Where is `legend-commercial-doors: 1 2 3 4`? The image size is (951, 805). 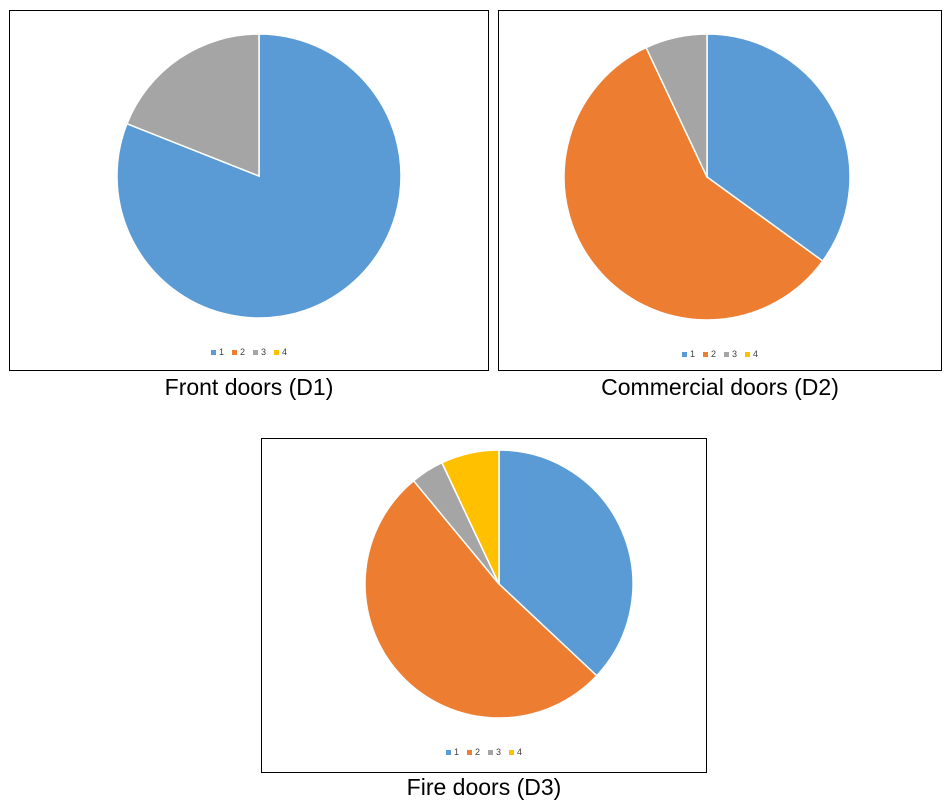 legend-commercial-doors: 1 2 3 4 is located at coordinates (720, 354).